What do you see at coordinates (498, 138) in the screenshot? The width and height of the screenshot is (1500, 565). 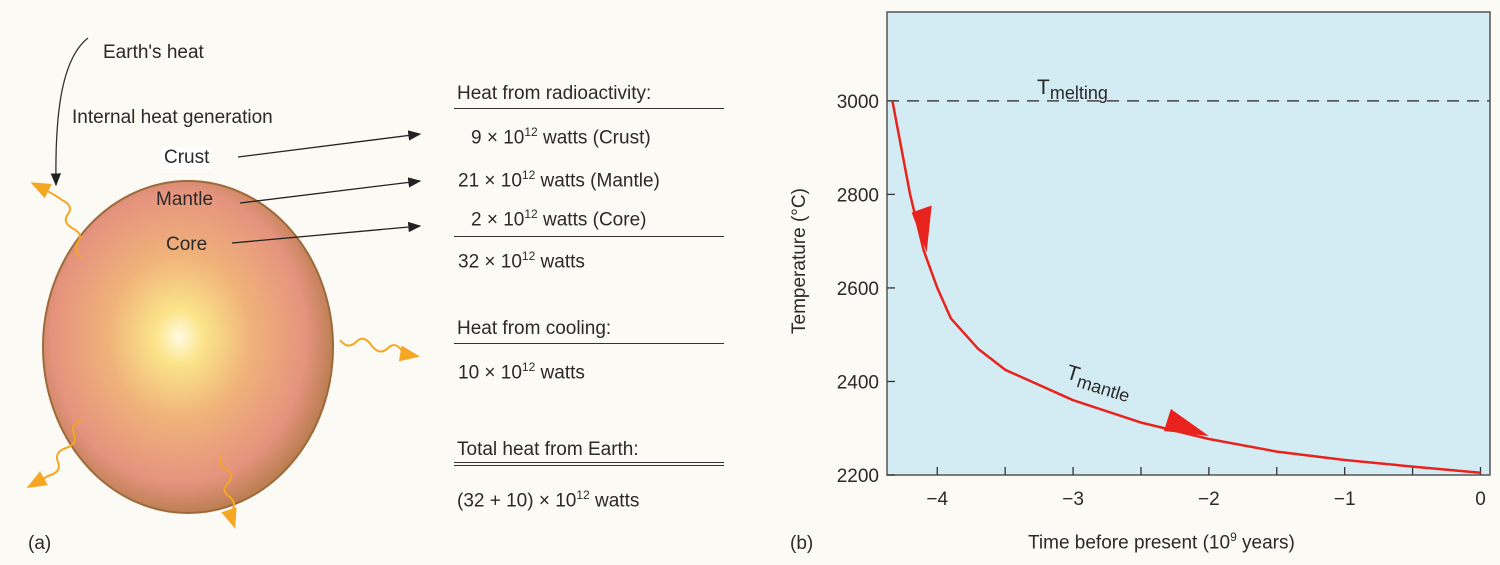 I see `coef: 9 × 10` at bounding box center [498, 138].